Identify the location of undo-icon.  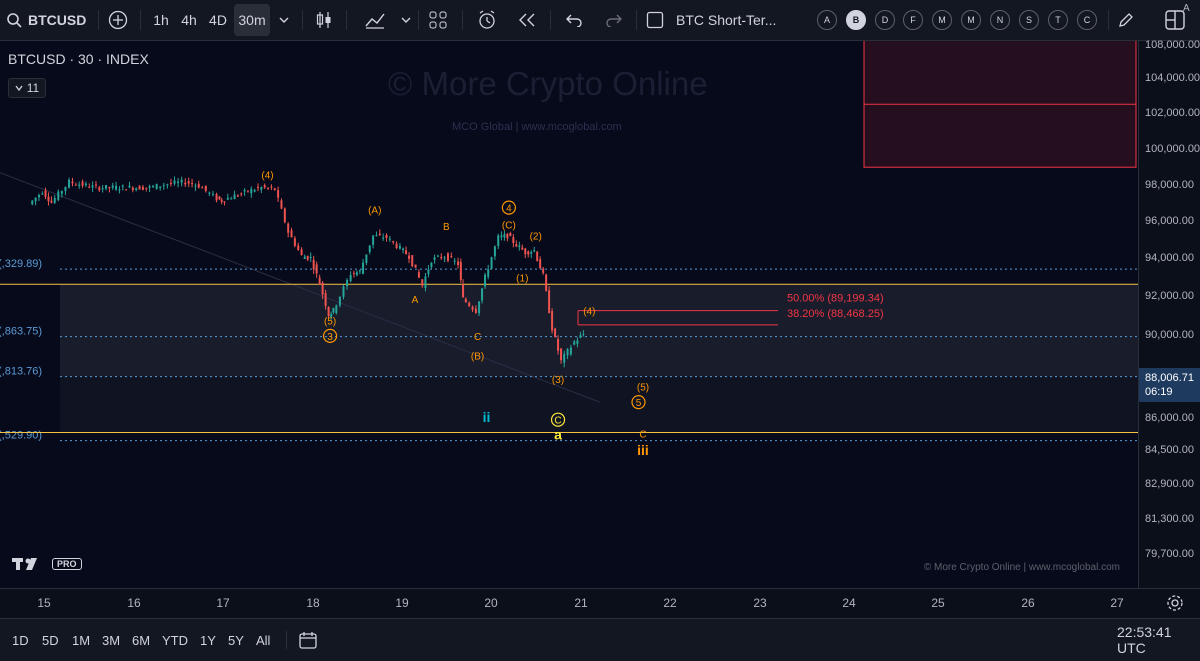
(574, 20).